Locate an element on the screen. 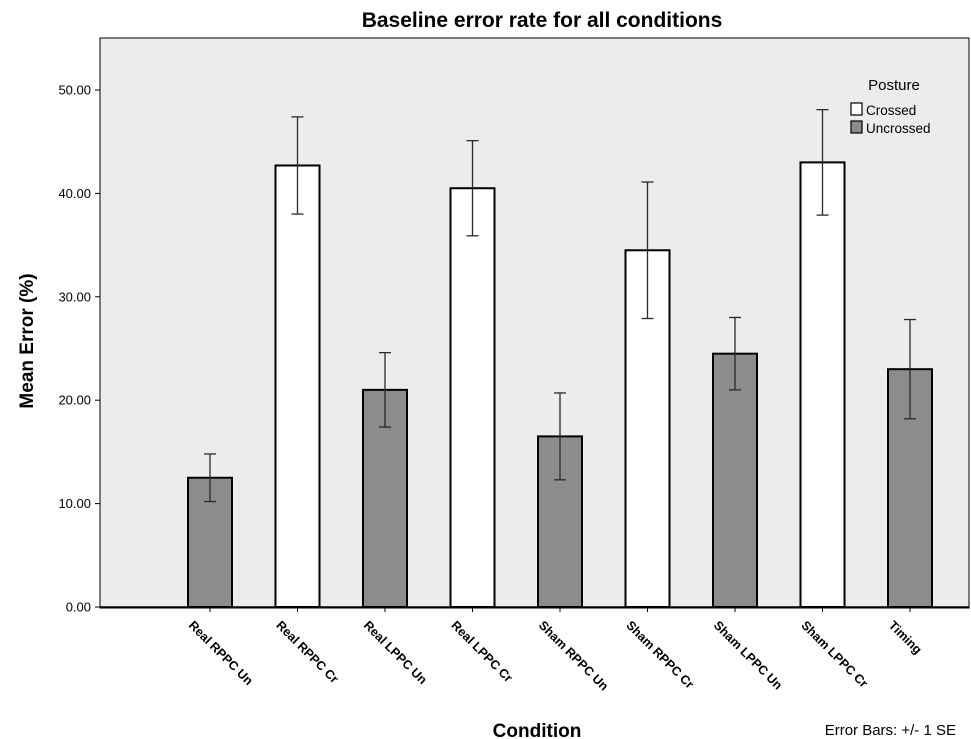 The height and width of the screenshot is (739, 971). error-bar-real-rppc-un is located at coordinates (210, 478).